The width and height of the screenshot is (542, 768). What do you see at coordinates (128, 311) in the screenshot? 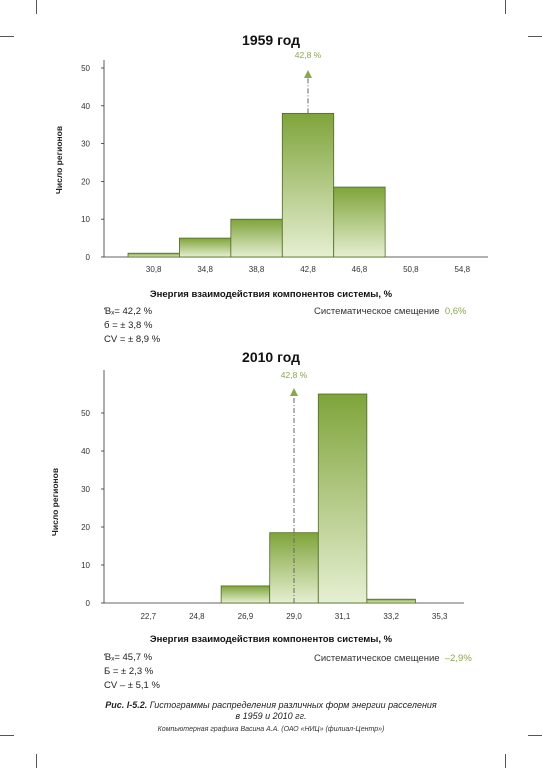
I see `stat-mean: Ɓₓ= 42,2 %` at bounding box center [128, 311].